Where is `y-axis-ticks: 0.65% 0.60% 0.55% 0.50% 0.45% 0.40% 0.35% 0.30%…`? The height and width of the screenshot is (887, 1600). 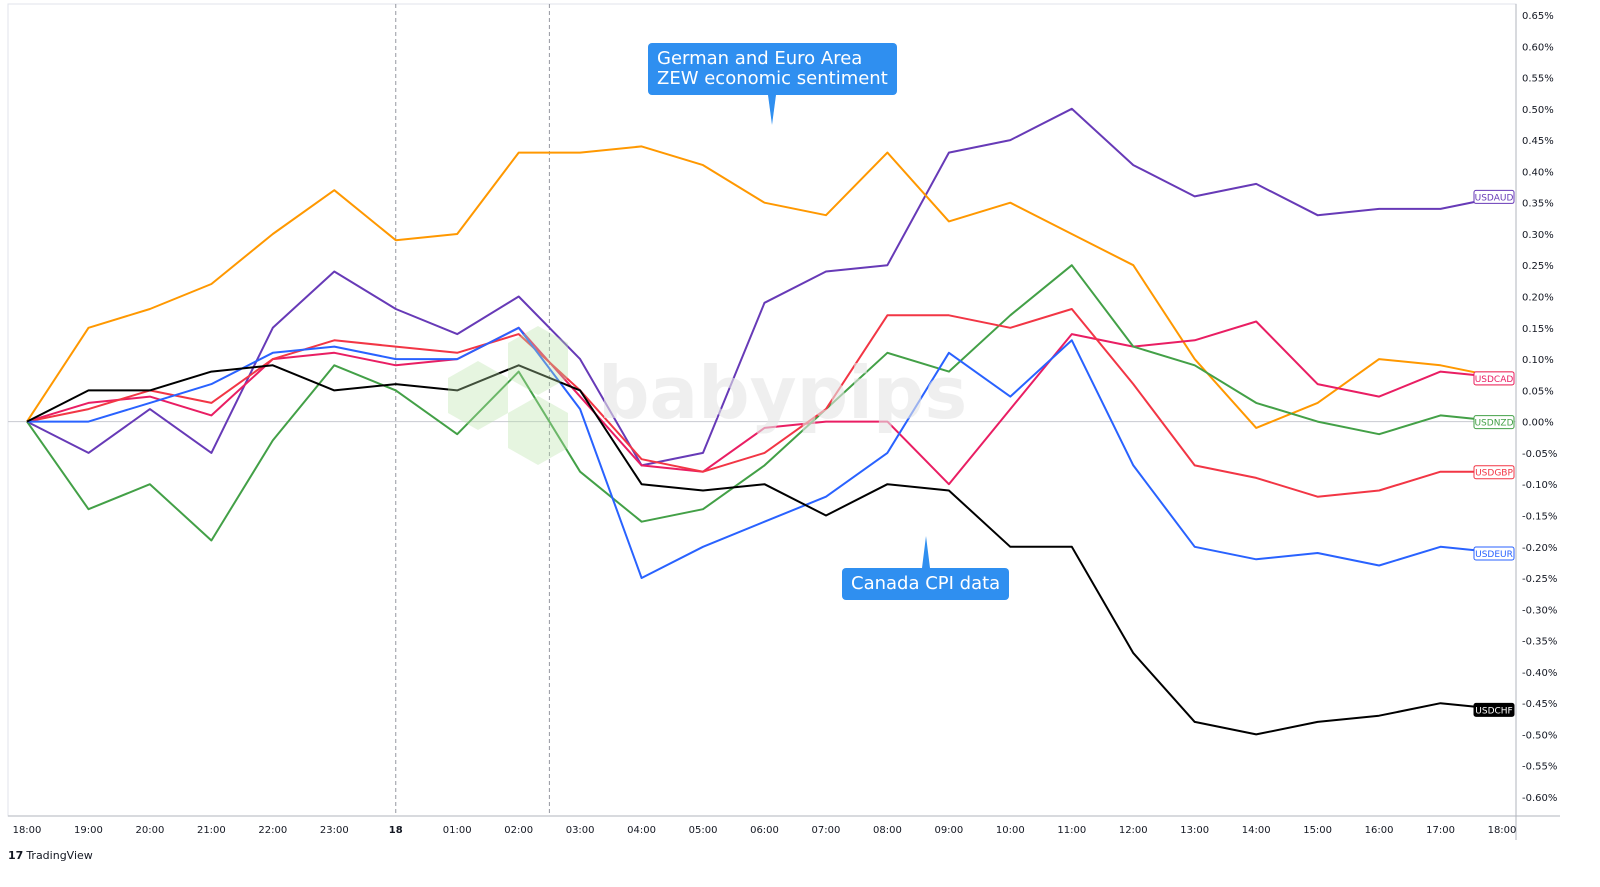
y-axis-ticks: 0.65% 0.60% 0.55% 0.50% 0.45% 0.40% 0.35% 0.30%… is located at coordinates (1539, 407).